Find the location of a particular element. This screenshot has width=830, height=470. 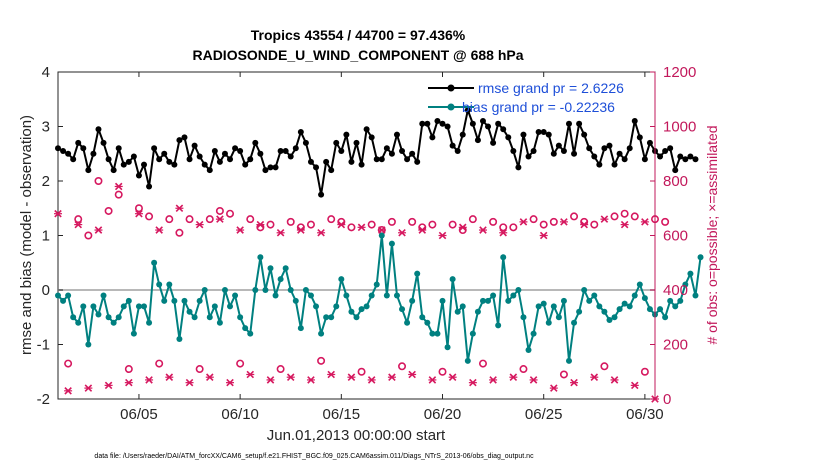

y-axis-label-left: rmse and bias (model - observation) is located at coordinates (26, 235).